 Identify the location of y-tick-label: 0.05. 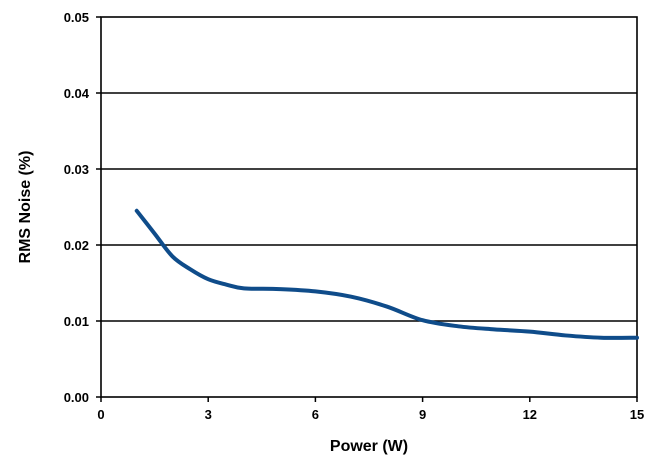
(76, 17).